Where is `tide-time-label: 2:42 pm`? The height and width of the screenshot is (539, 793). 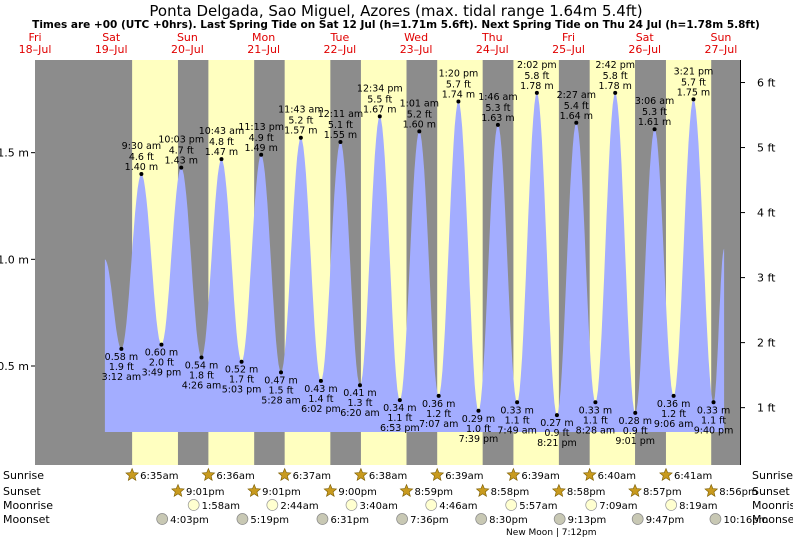
tide-time-label: 2:42 pm is located at coordinates (615, 65).